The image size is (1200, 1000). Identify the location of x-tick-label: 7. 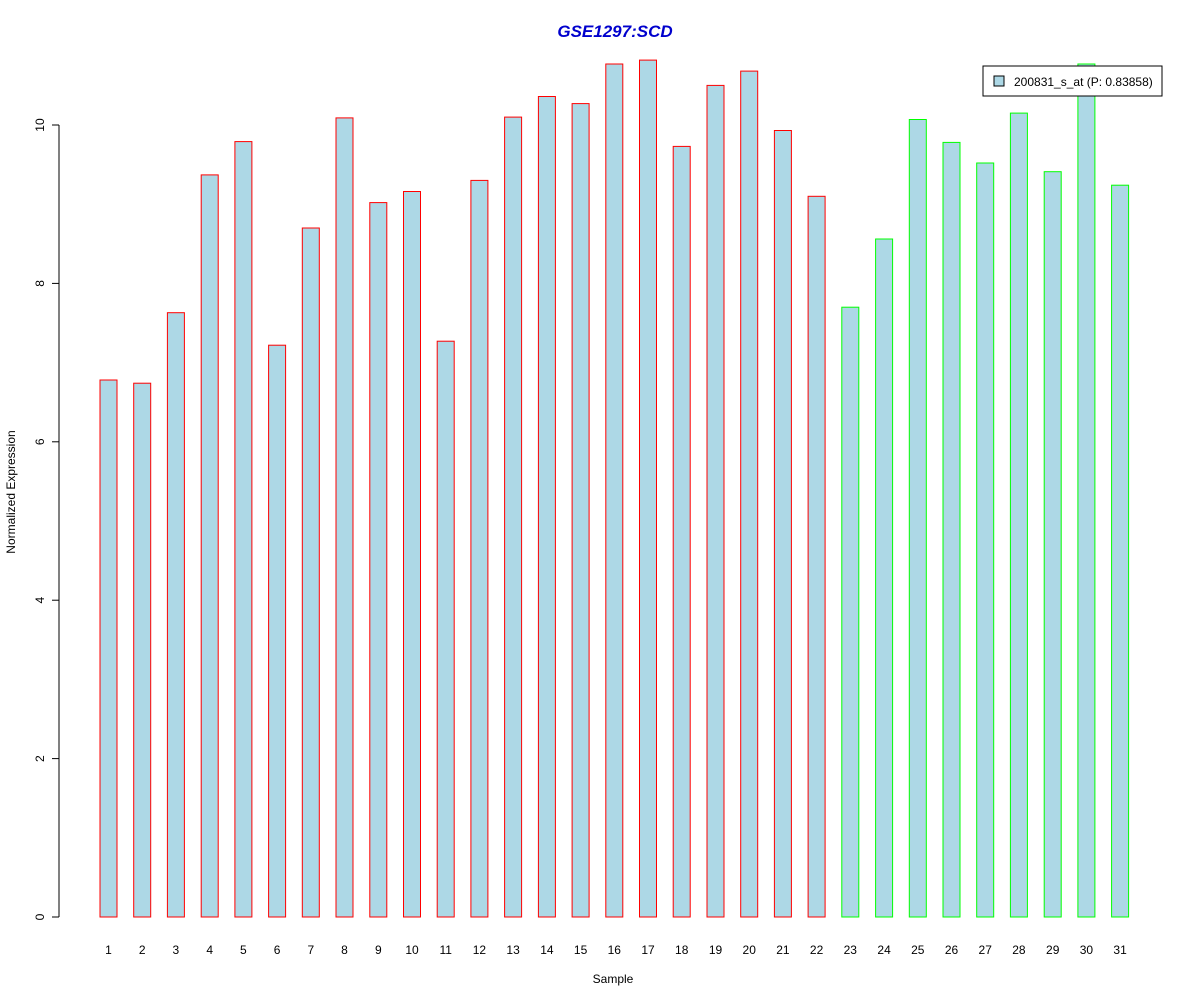
(310, 950).